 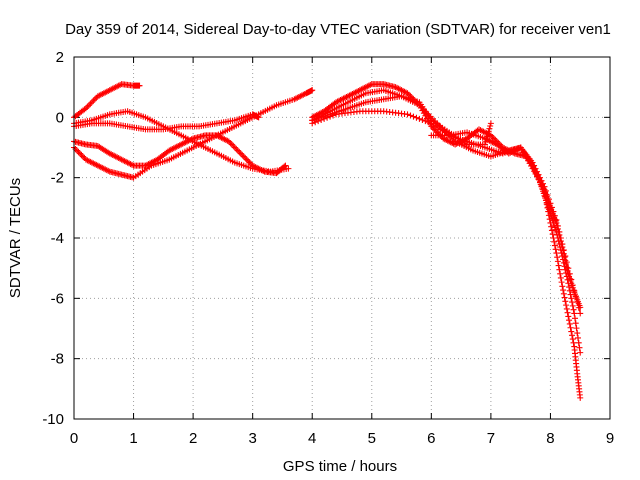 What do you see at coordinates (53, 419) in the screenshot?
I see `y-tick-label: -10` at bounding box center [53, 419].